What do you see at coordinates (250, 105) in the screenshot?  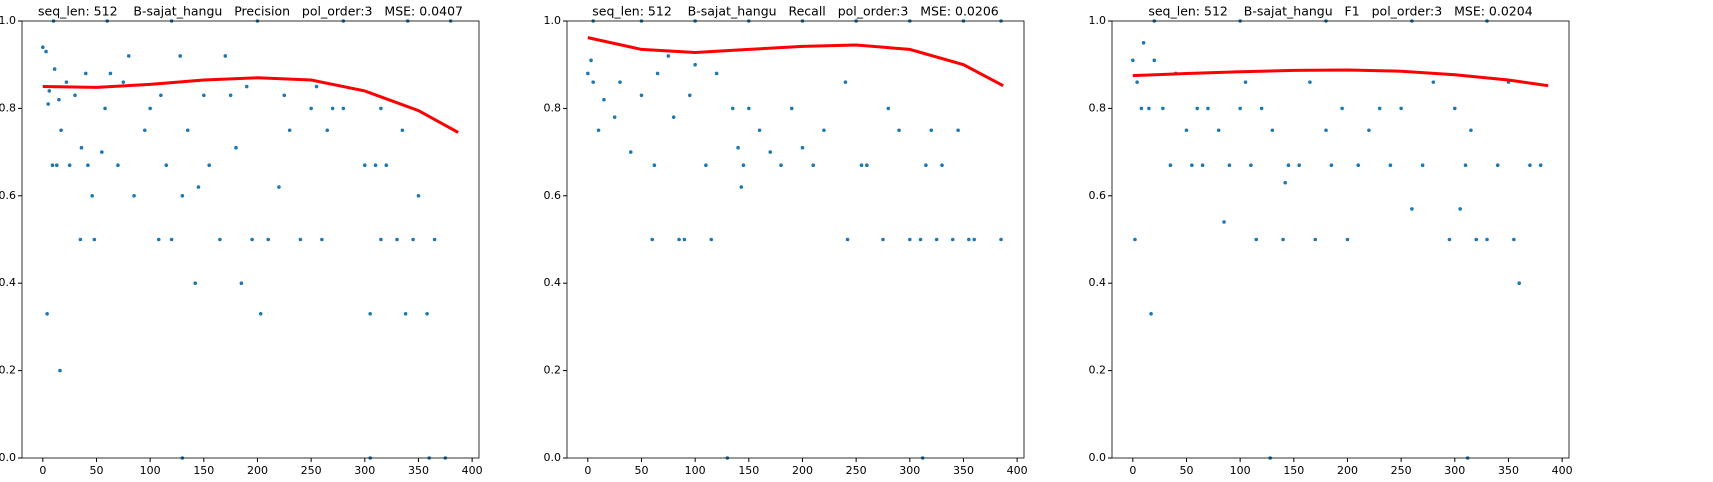 I see `fit-curve` at bounding box center [250, 105].